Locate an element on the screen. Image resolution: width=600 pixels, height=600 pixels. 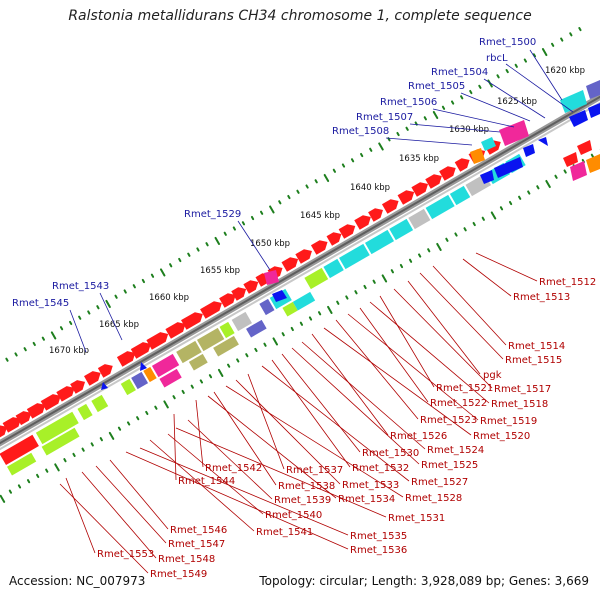
gene-label: Rmet_1528 is located at coordinates (433, 498).